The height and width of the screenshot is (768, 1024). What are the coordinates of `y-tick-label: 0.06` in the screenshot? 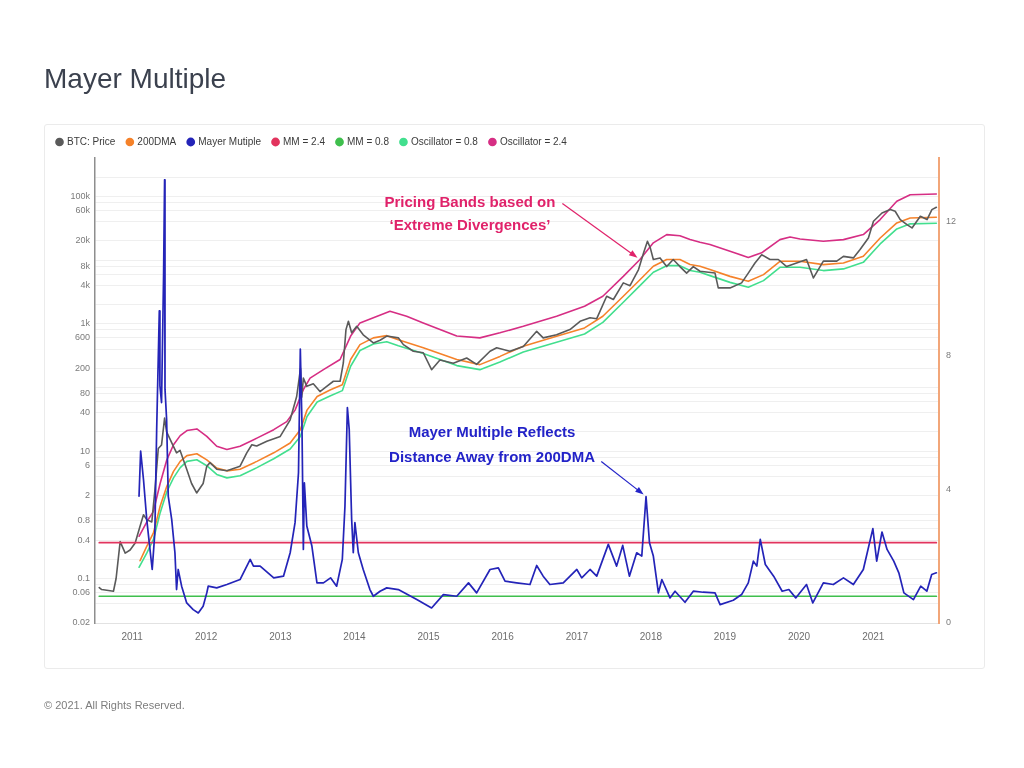 It's located at (81, 592).